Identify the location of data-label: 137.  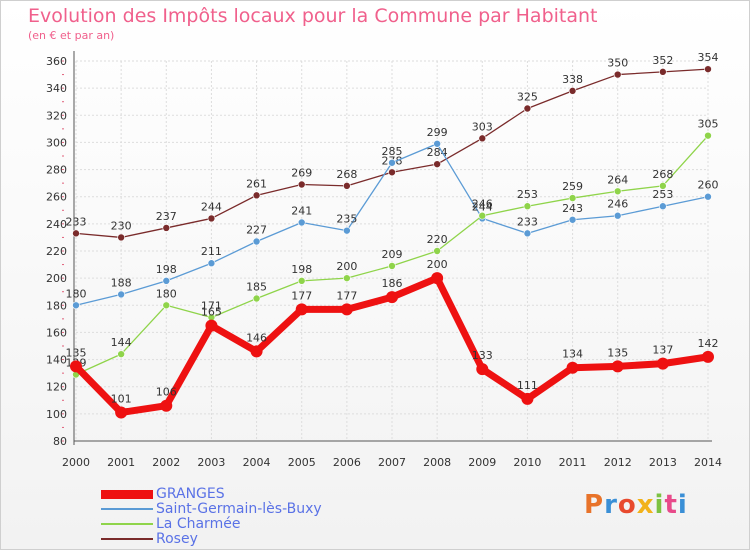
(662, 350).